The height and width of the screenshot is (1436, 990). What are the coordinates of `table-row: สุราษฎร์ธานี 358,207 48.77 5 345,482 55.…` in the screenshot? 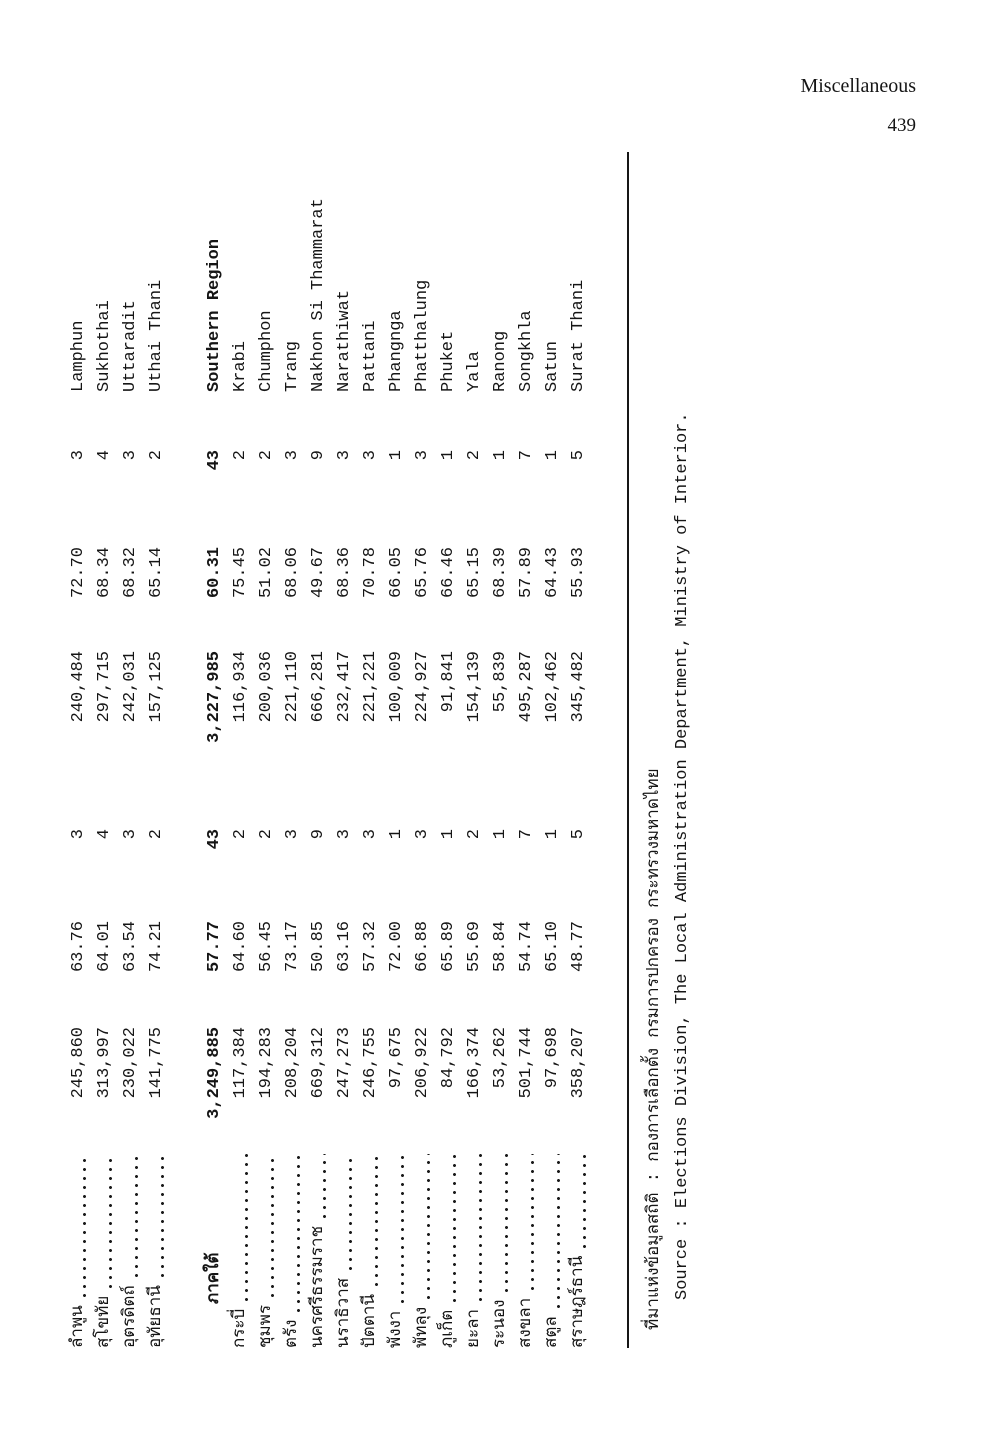 It's located at (576, 750).